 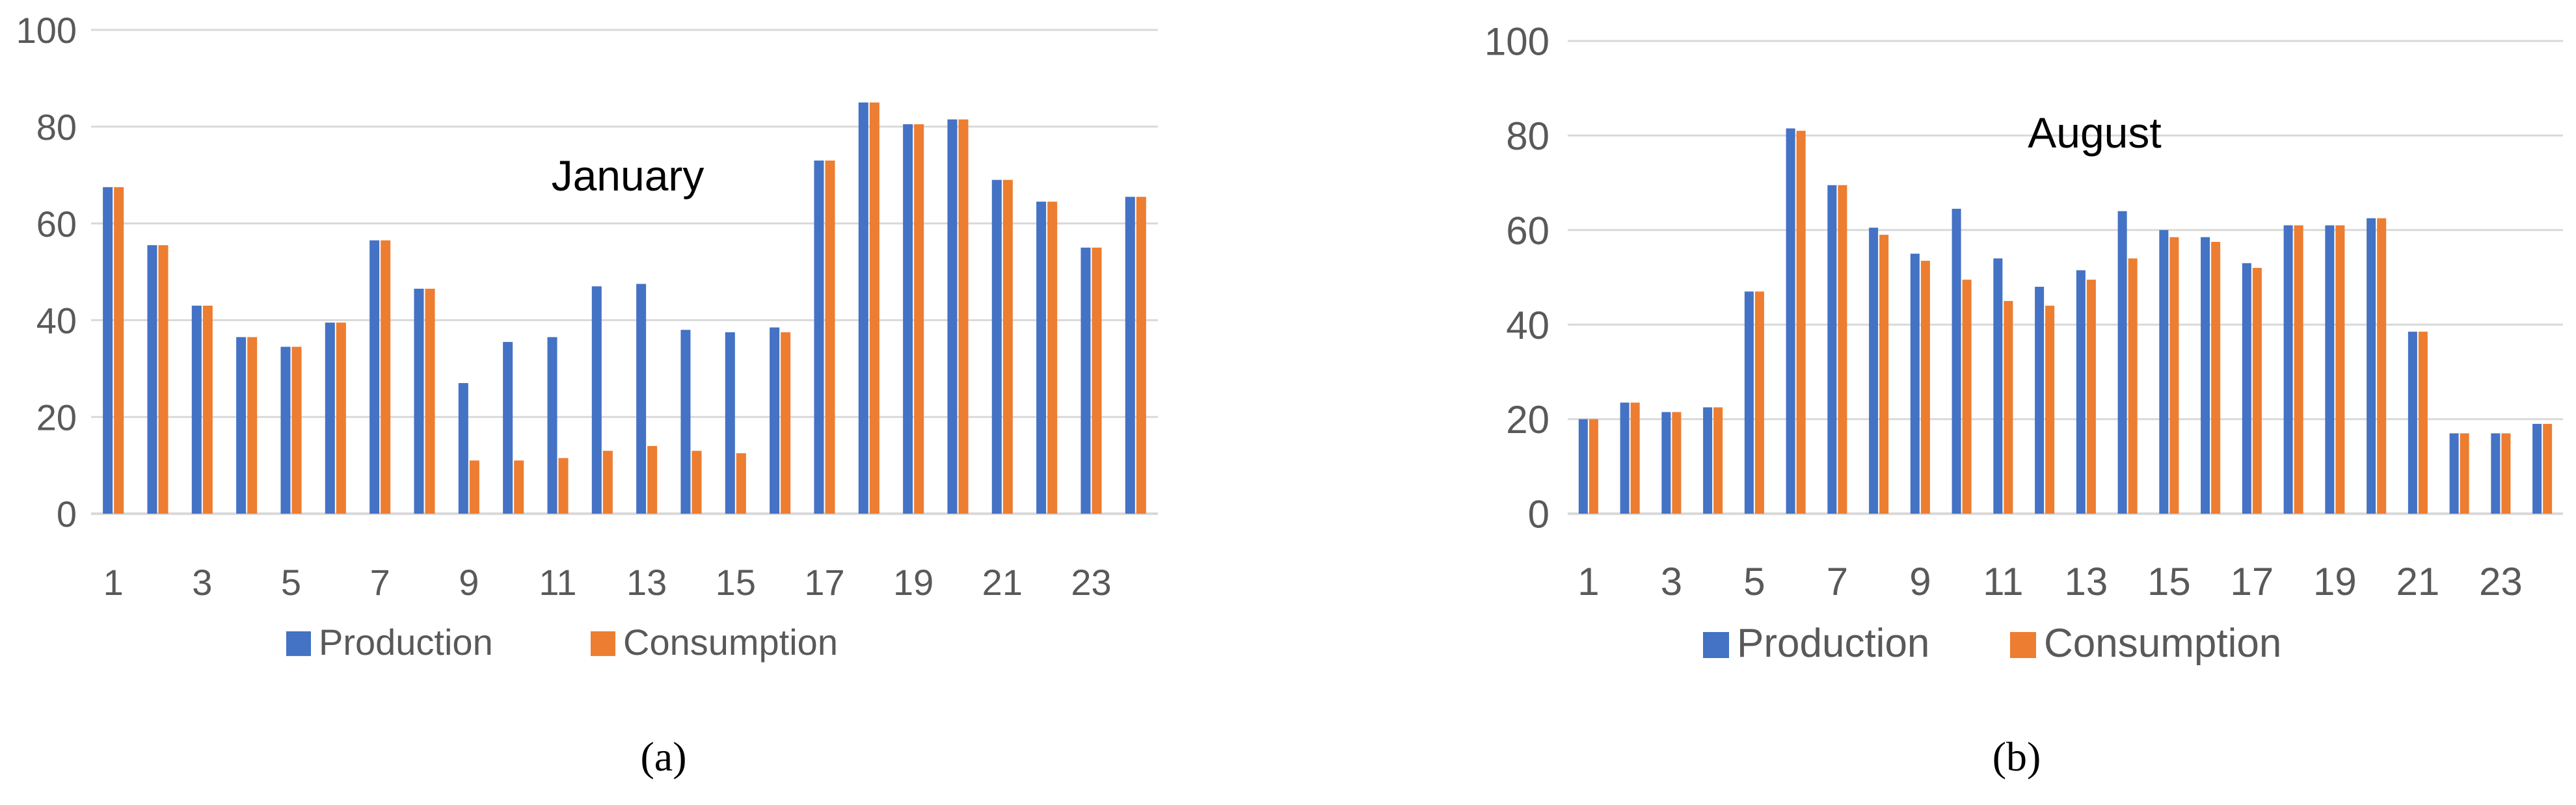 What do you see at coordinates (1002, 582) in the screenshot?
I see `x-tick-label: 21` at bounding box center [1002, 582].